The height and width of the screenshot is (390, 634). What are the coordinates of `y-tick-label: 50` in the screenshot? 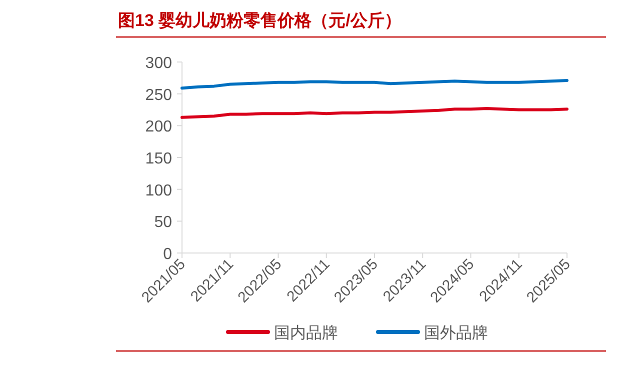 It's located at (163, 223).